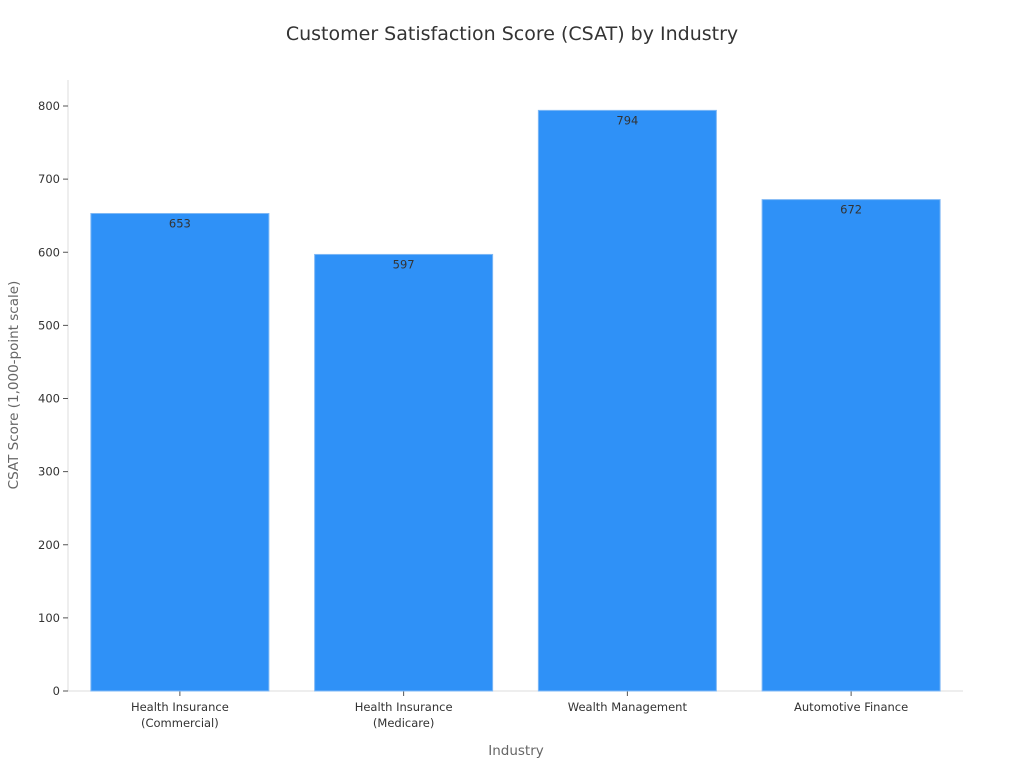 Image resolution: width=1024 pixels, height=768 pixels. I want to click on y-axis: 0 100 200 300 400 500 600 700 800, so click(53, 389).